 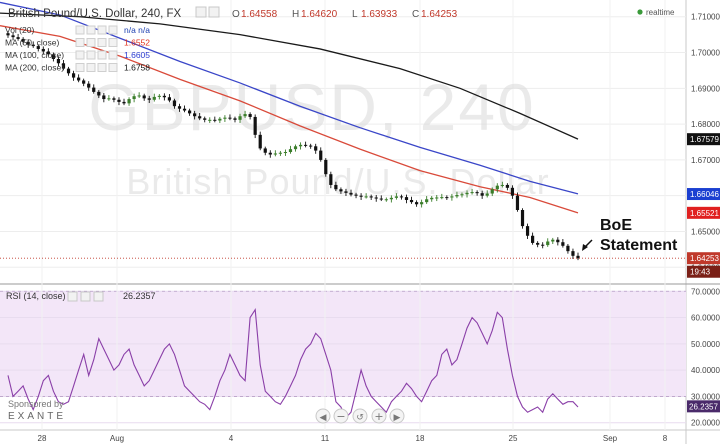 I want to click on time-tick-label: 18, so click(x=420, y=438).